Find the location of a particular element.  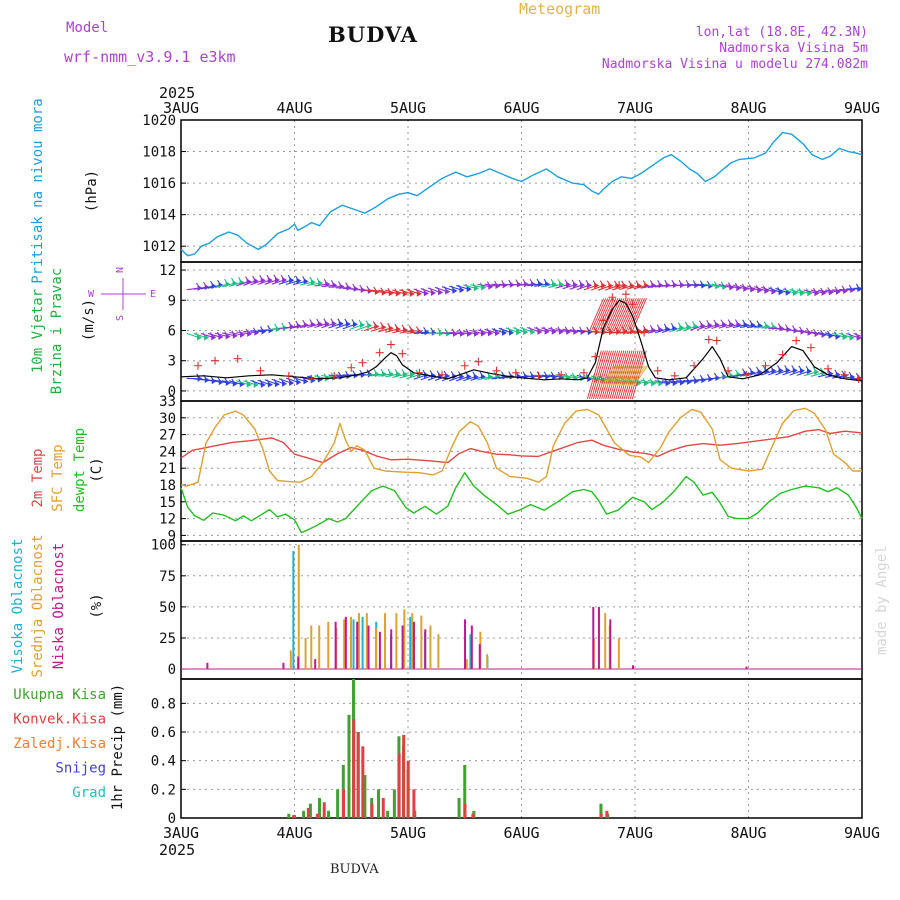

temp-2m-line is located at coordinates (521, 446).